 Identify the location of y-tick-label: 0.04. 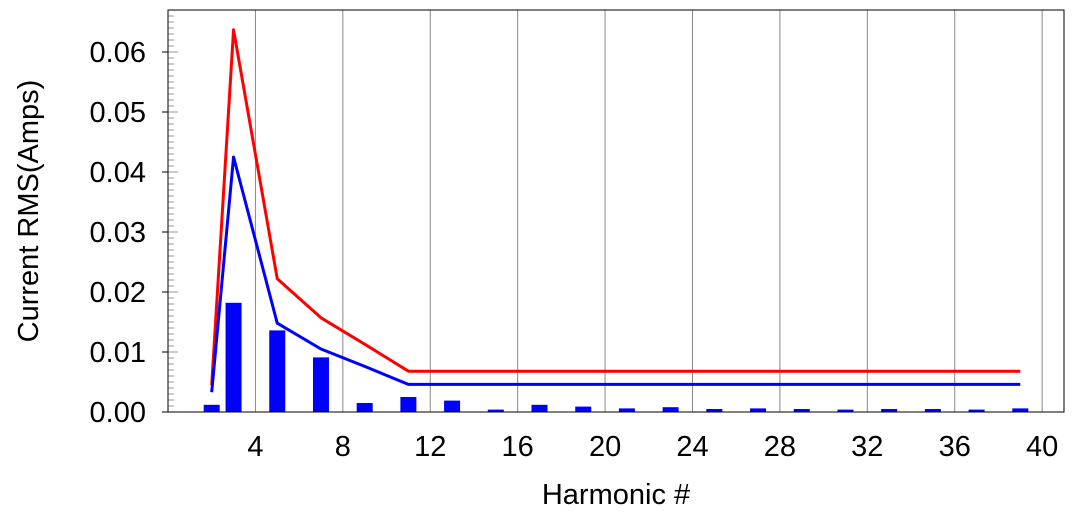
(118, 173).